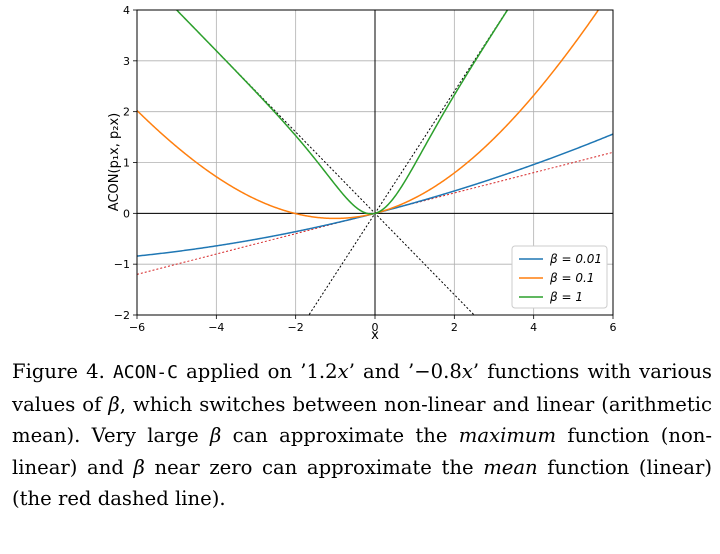 The width and height of the screenshot is (720, 554). What do you see at coordinates (114, 162) in the screenshot?
I see `y-axis-label: ACON(p₁x, p₂x)` at bounding box center [114, 162].